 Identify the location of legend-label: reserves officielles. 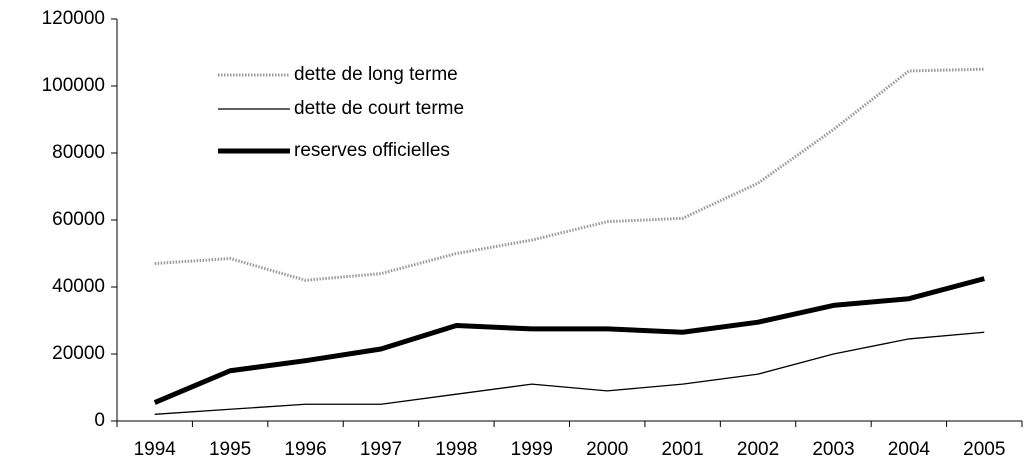
(372, 150).